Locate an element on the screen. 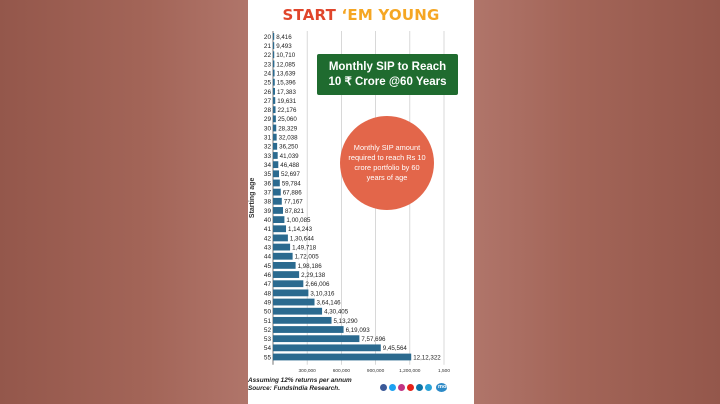 The width and height of the screenshot is (720, 404). y-axis-label: Starting age is located at coordinates (252, 198).